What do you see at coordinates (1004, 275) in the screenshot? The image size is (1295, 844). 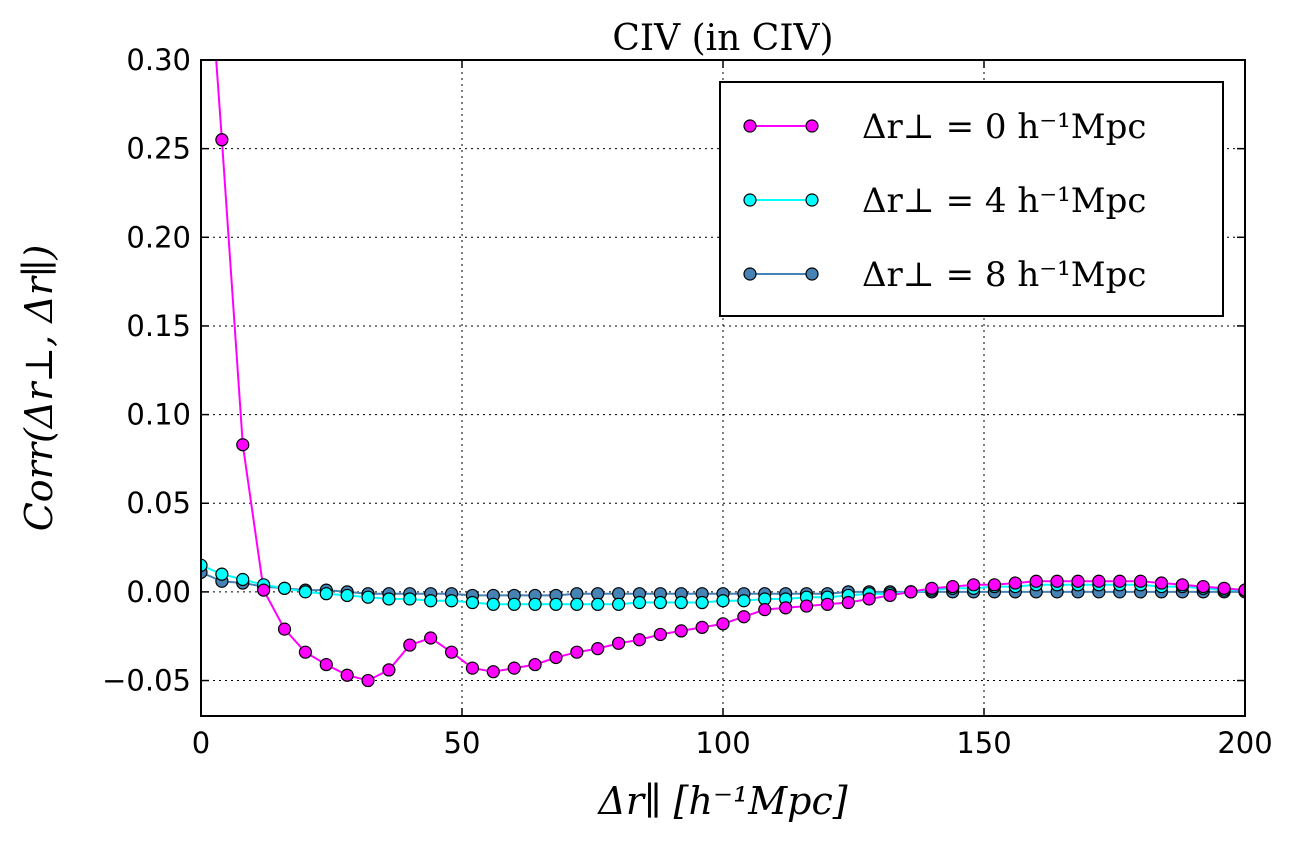 I see `legend-label-2: Δr⊥ = 8 h⁻¹Mpc` at bounding box center [1004, 275].